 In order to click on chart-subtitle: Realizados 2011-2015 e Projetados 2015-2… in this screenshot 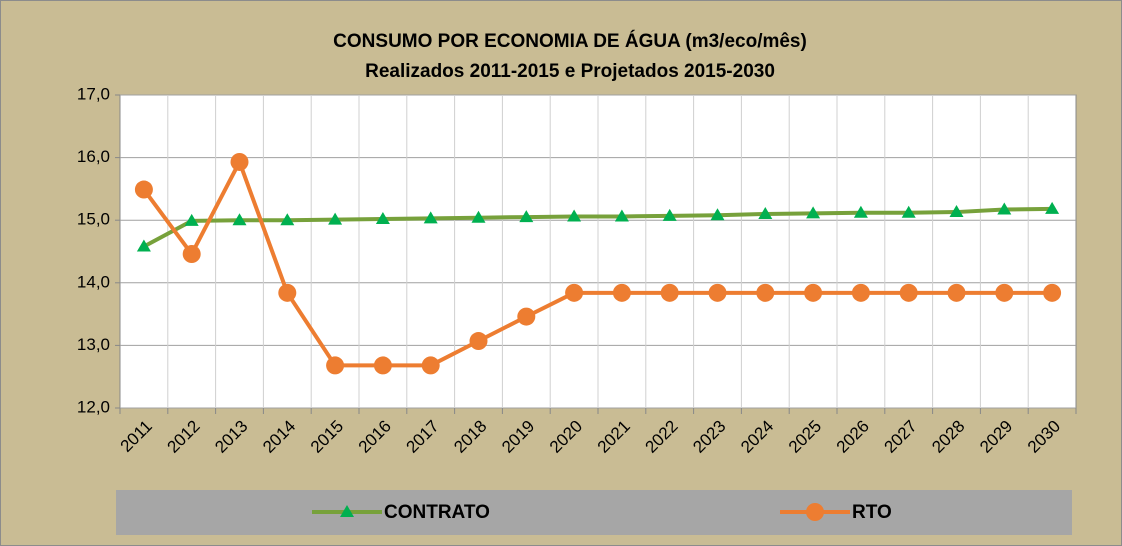, I will do `click(570, 71)`.